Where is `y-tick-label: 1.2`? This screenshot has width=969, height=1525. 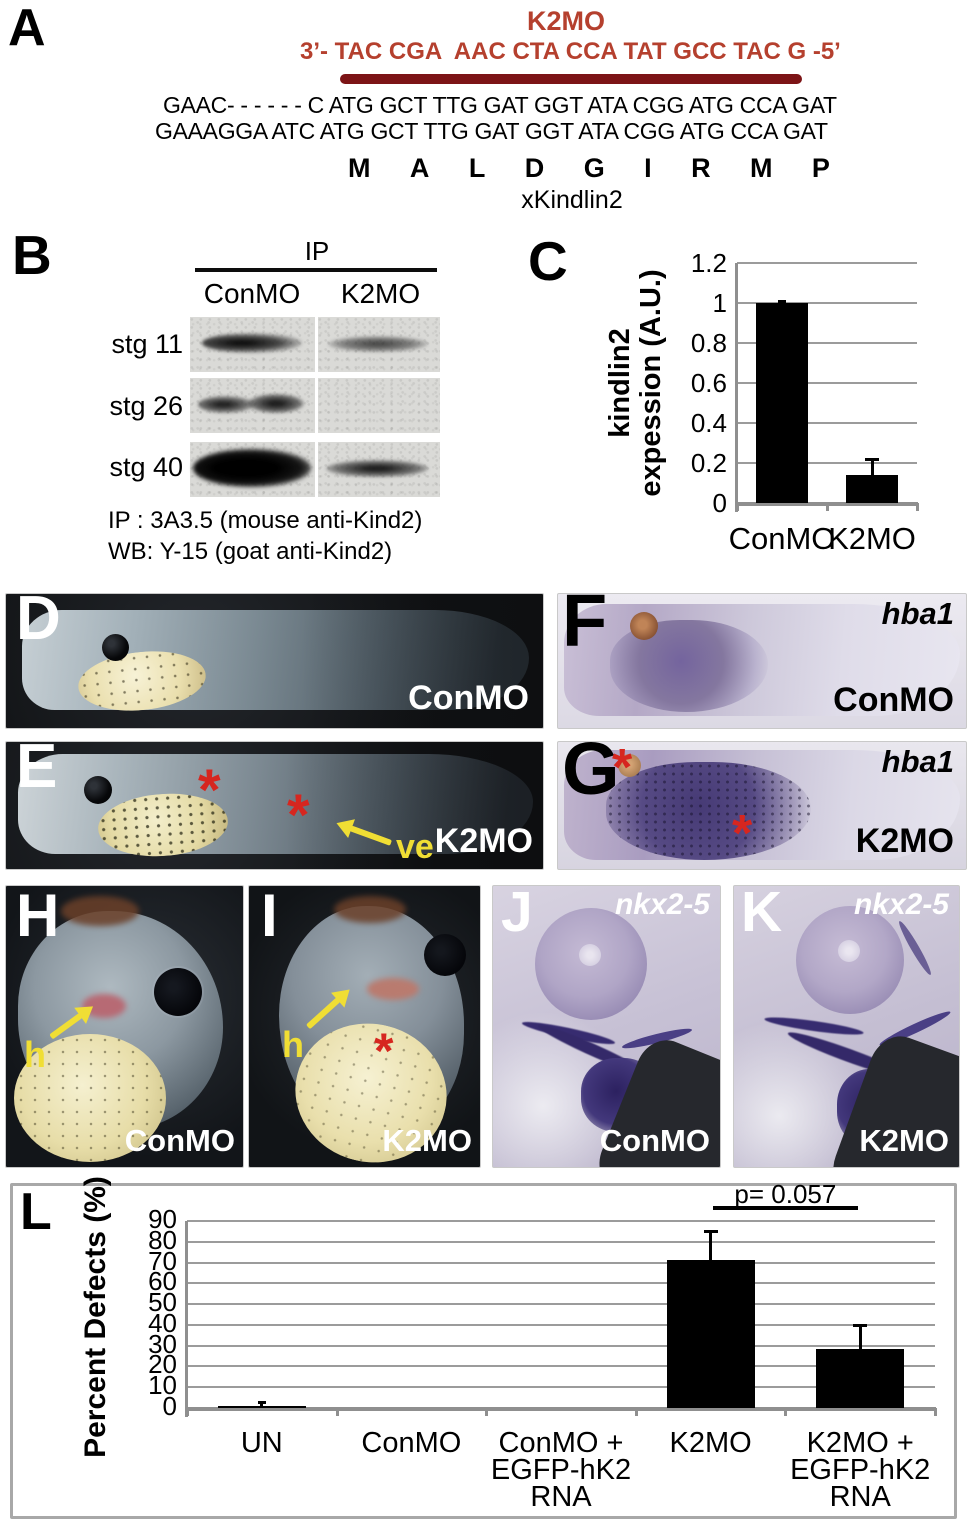
y-tick-label: 1.2 is located at coordinates (708, 263).